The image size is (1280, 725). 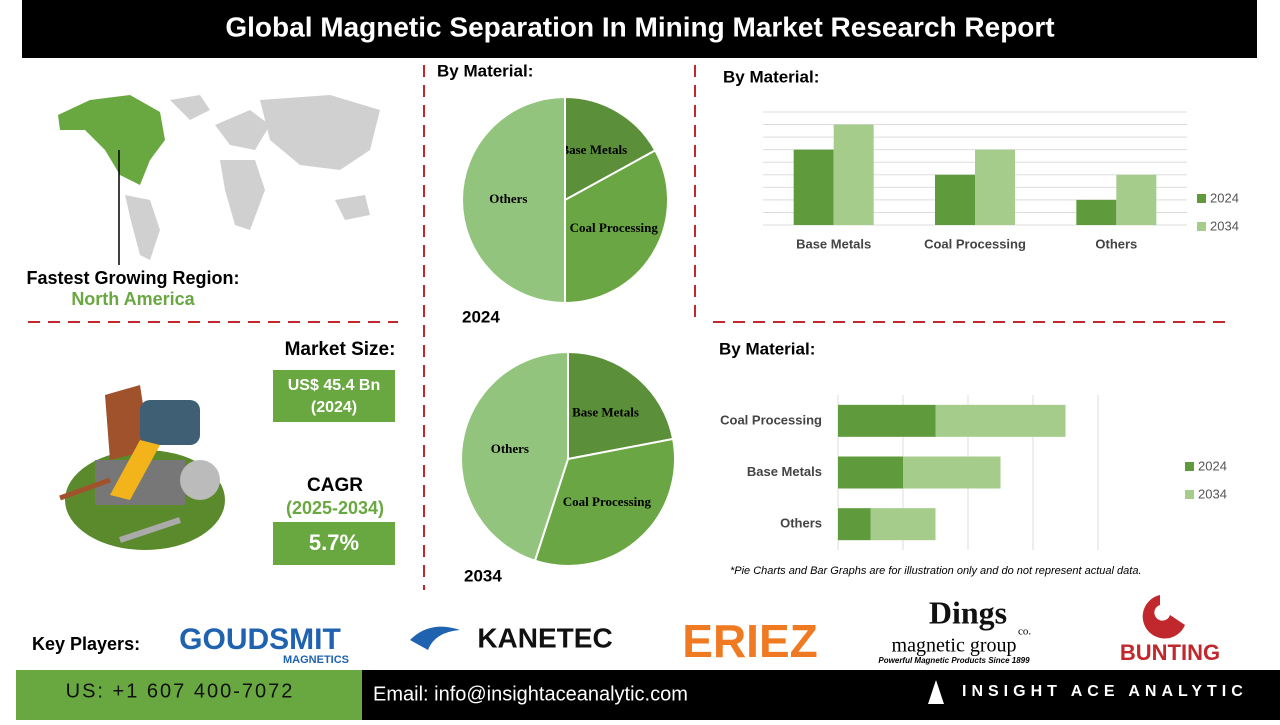 What do you see at coordinates (481, 316) in the screenshot?
I see `pie-year: 2024` at bounding box center [481, 316].